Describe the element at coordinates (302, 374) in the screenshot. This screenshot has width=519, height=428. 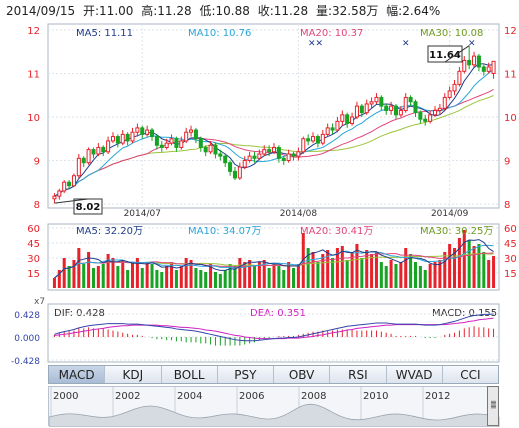
I see `tab-obv: OBV` at that location.